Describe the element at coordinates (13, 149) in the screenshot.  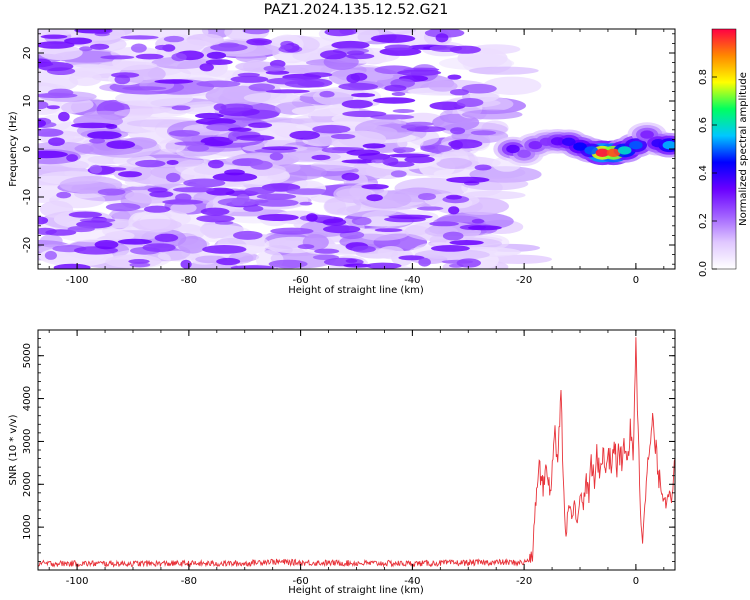
I see `spectrogram-ylabel: Frequency (Hz)` at that location.